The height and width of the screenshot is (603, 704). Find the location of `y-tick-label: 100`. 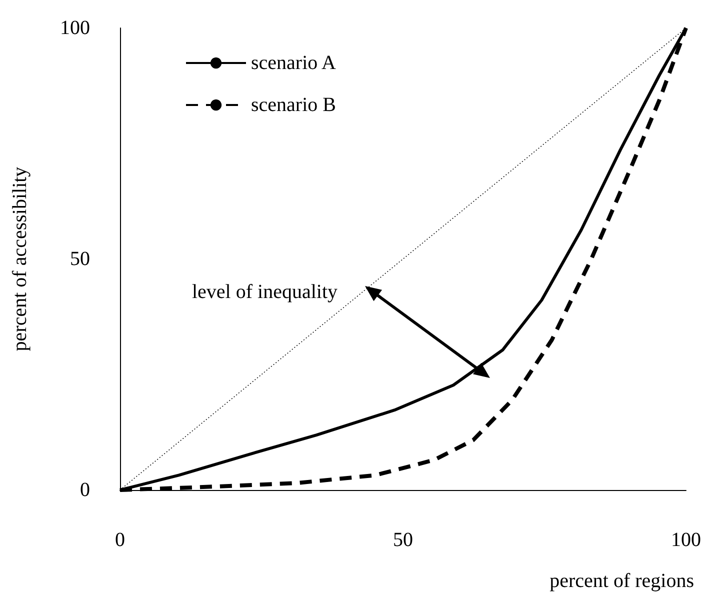

y-tick-label: 100 is located at coordinates (75, 28).